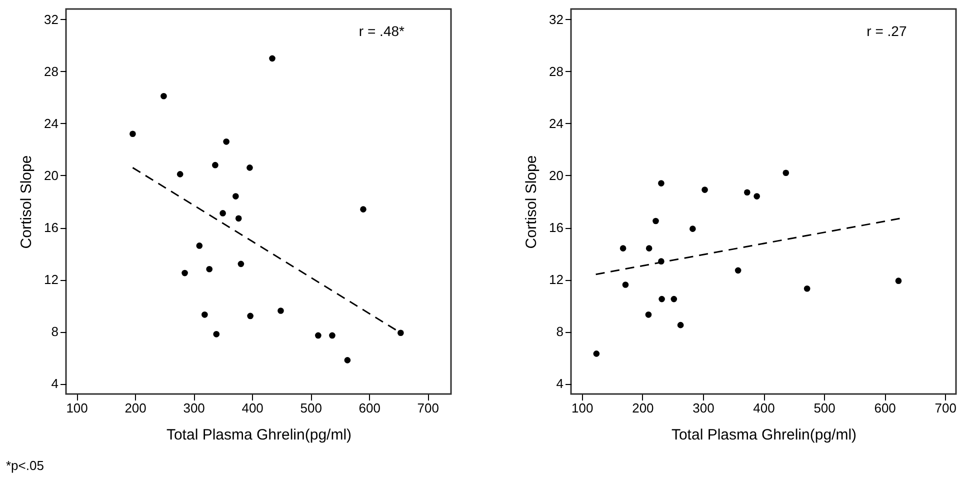 Image resolution: width=977 pixels, height=494 pixels. What do you see at coordinates (25, 465) in the screenshot?
I see `text: *p<.05` at bounding box center [25, 465].